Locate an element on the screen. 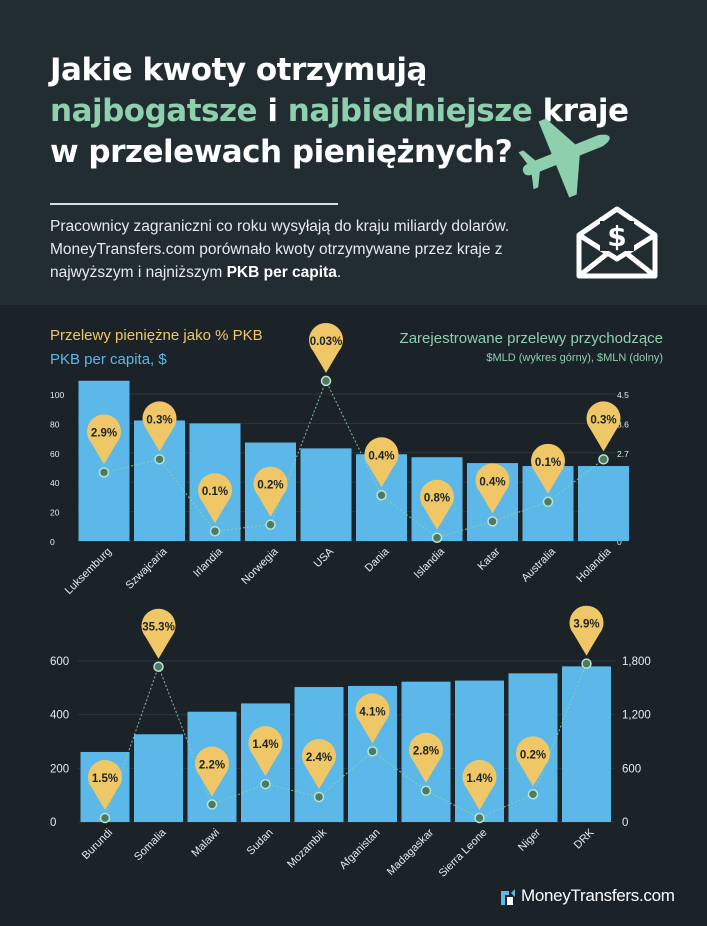 The width and height of the screenshot is (707, 926). chart-poorest-category-label: Mozambik is located at coordinates (307, 848).